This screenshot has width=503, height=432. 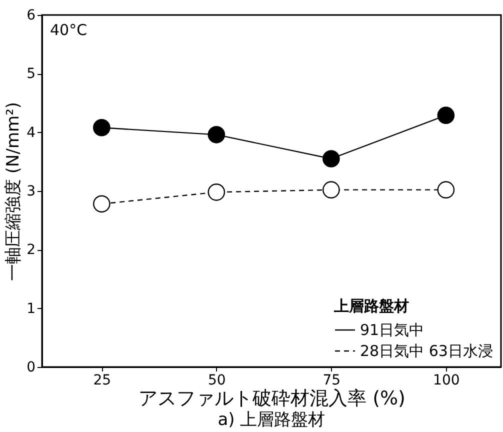 I want to click on y-tick-label: 3, so click(x=31, y=192).